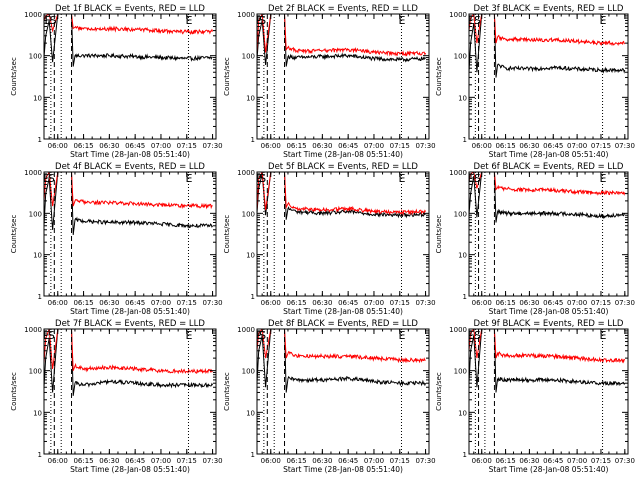 This screenshot has height=480, width=640. I want to click on panel-title: Det 9f BLACK = Events, RED = LLD, so click(549, 324).